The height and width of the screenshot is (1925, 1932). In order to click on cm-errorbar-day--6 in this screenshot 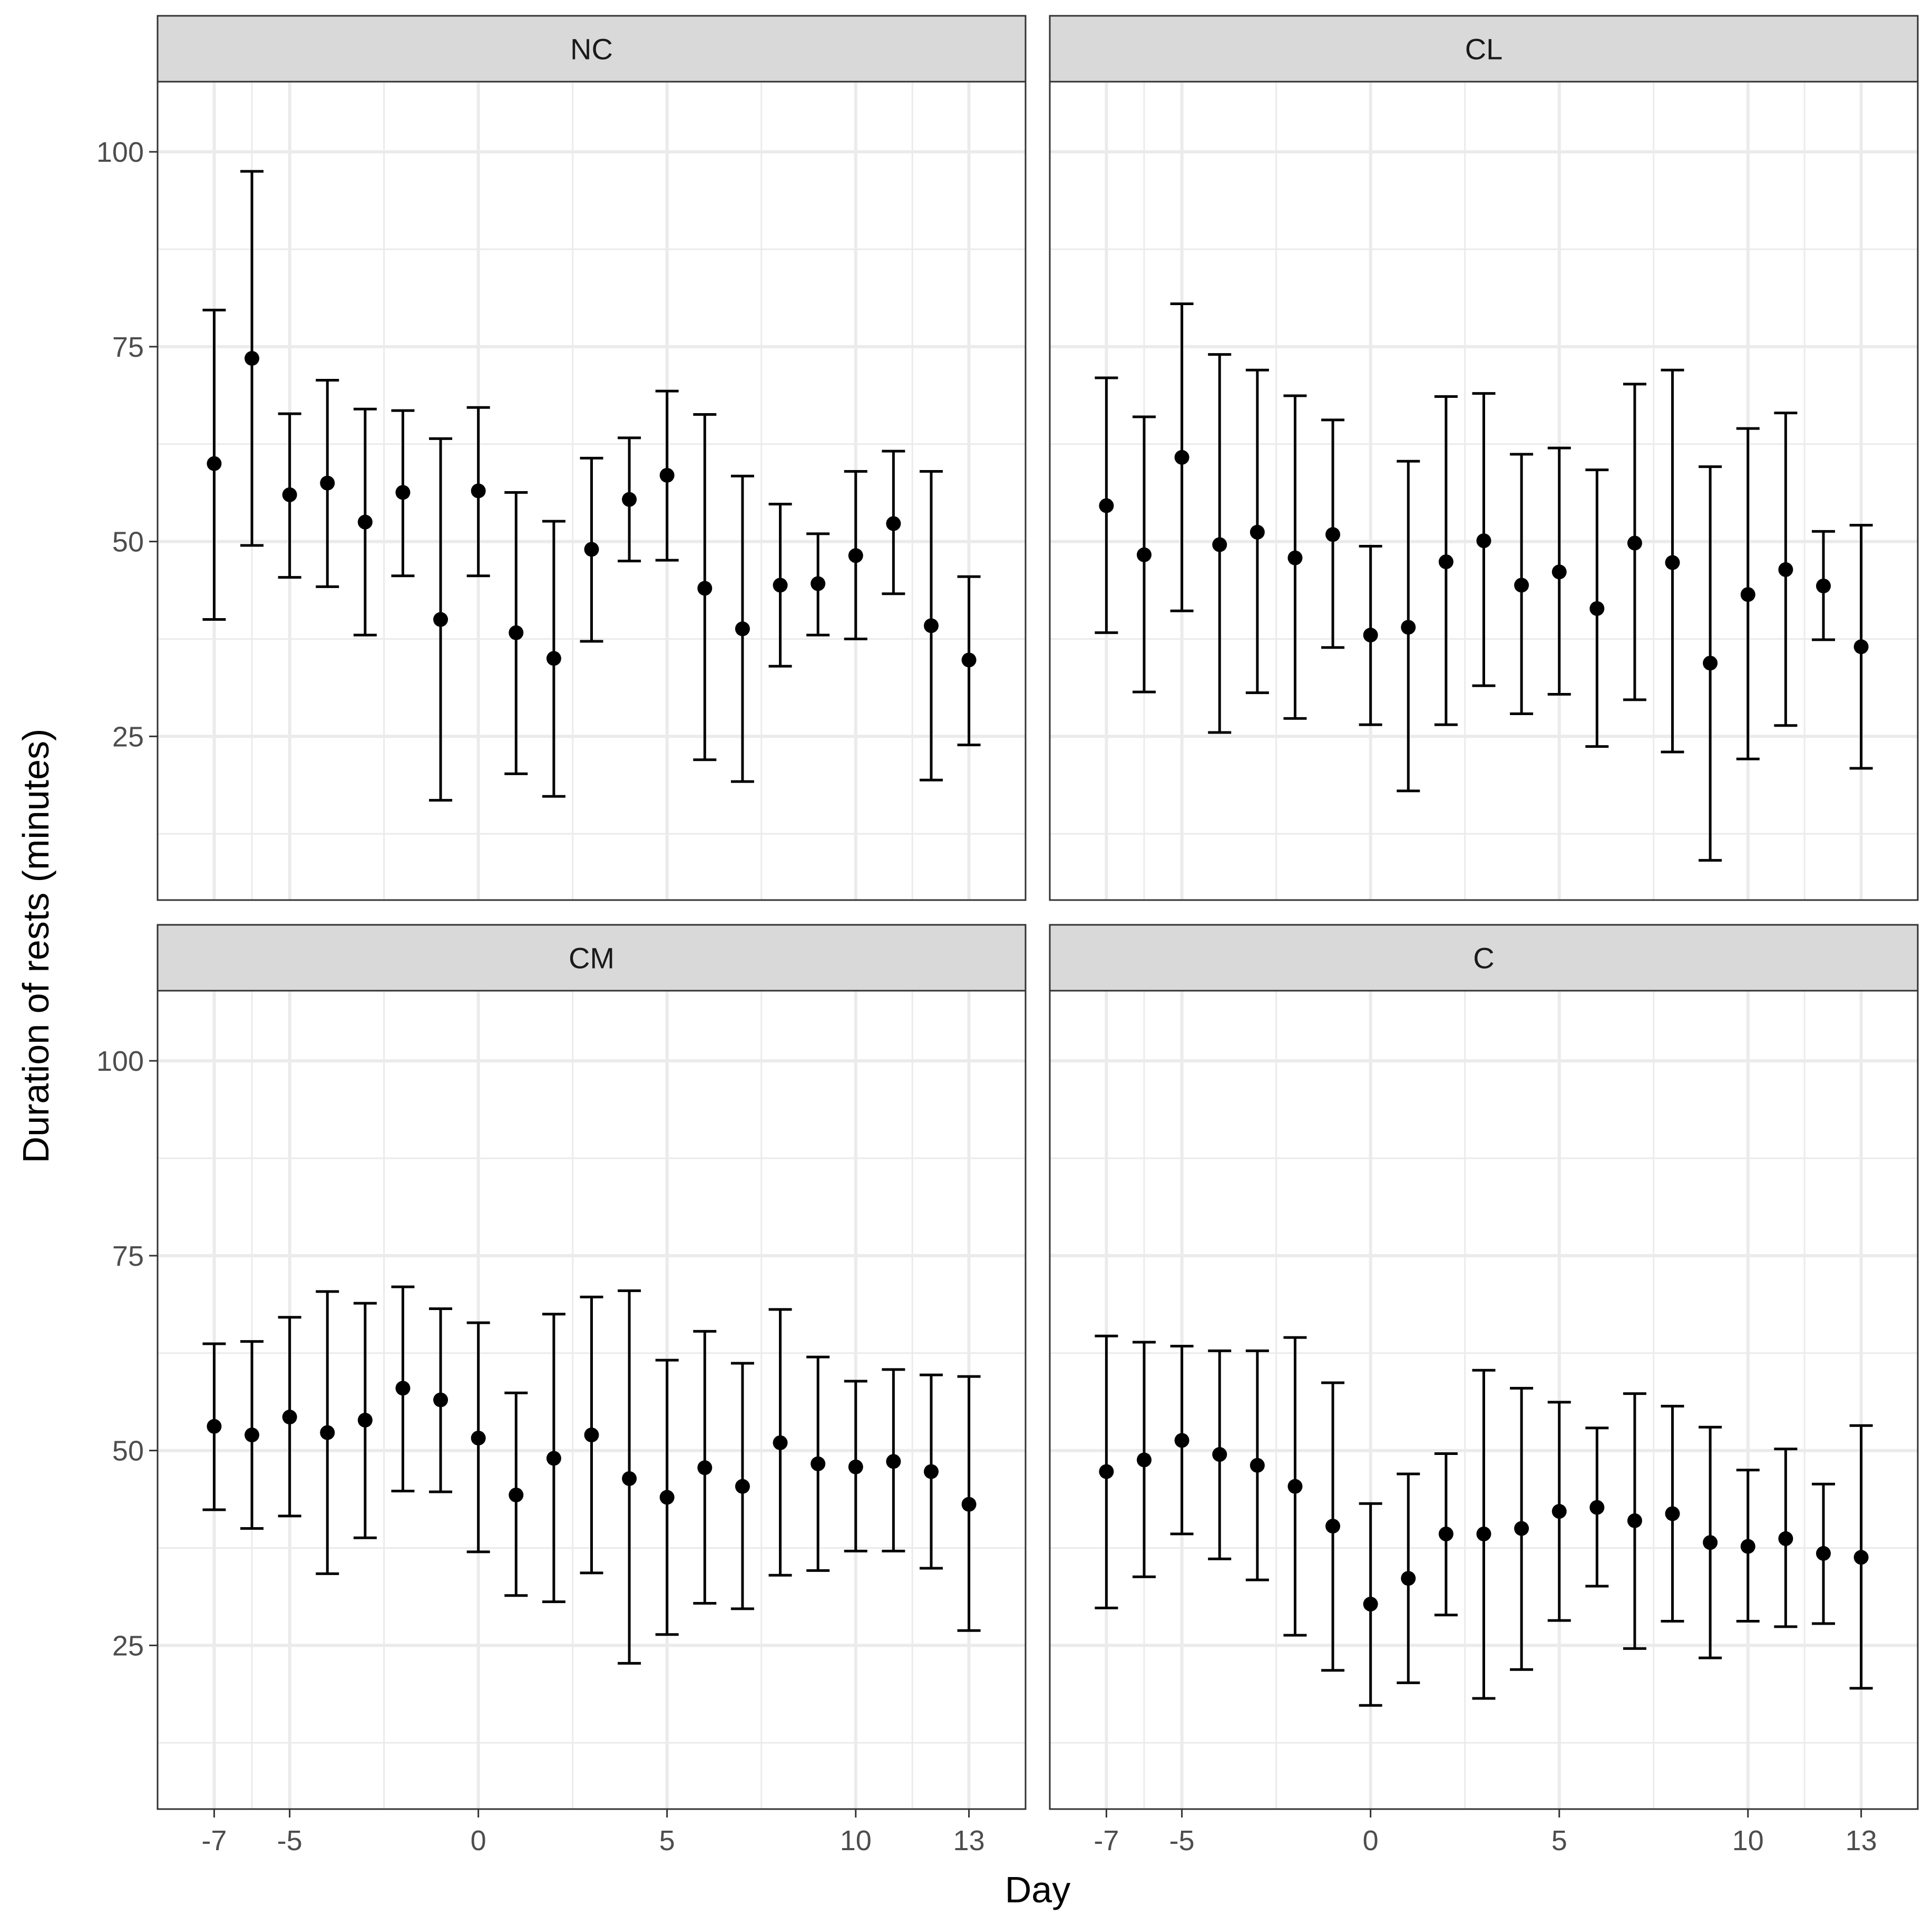, I will do `click(252, 1435)`.